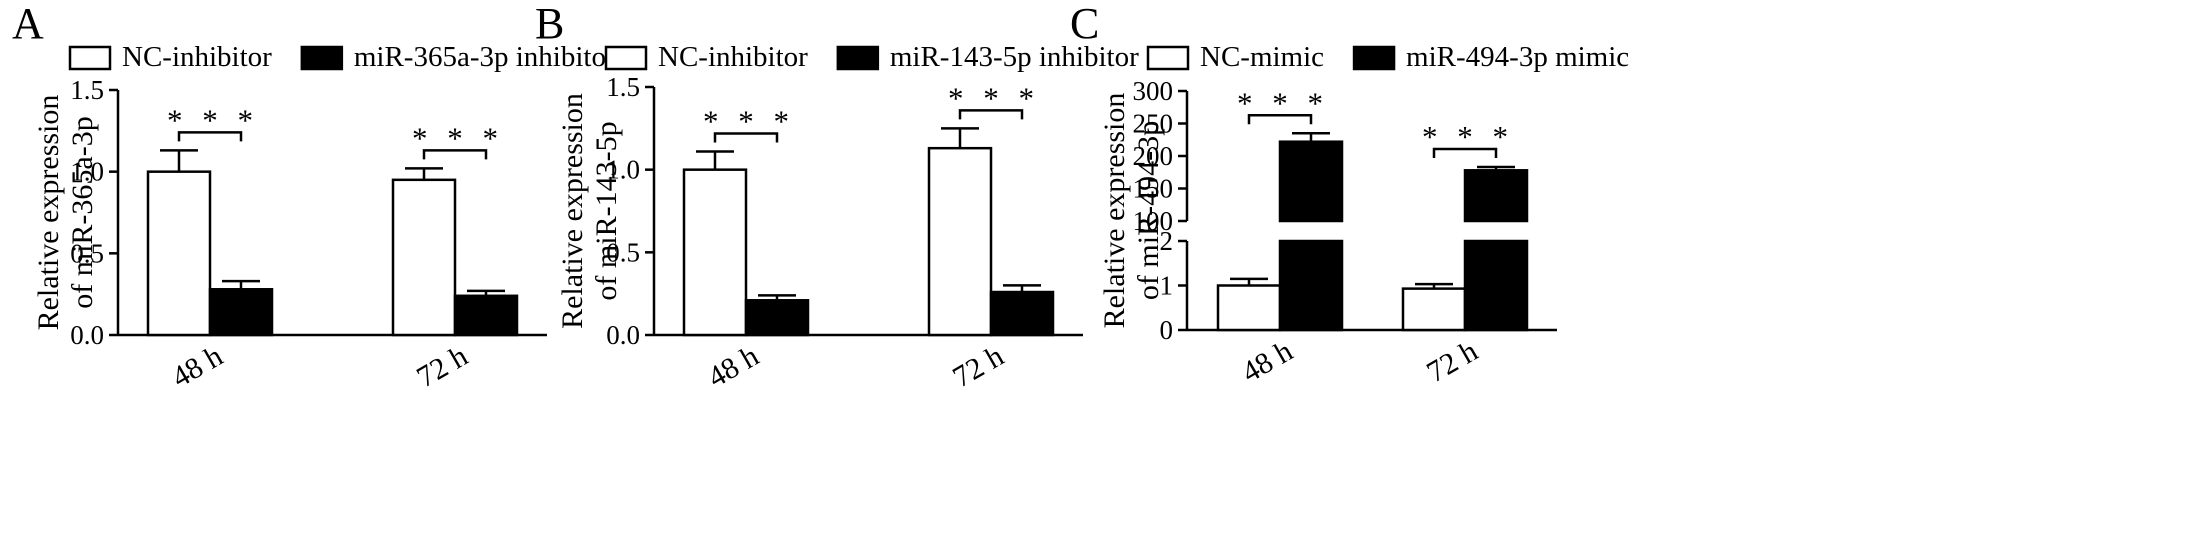  What do you see at coordinates (485, 57) in the screenshot?
I see `legend-label-treatment: miR-365a-3p inhibitor` at bounding box center [485, 57].